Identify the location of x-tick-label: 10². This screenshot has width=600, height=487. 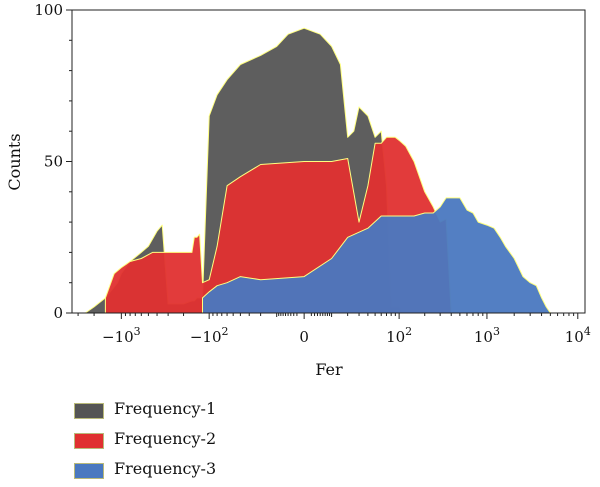
(399, 335).